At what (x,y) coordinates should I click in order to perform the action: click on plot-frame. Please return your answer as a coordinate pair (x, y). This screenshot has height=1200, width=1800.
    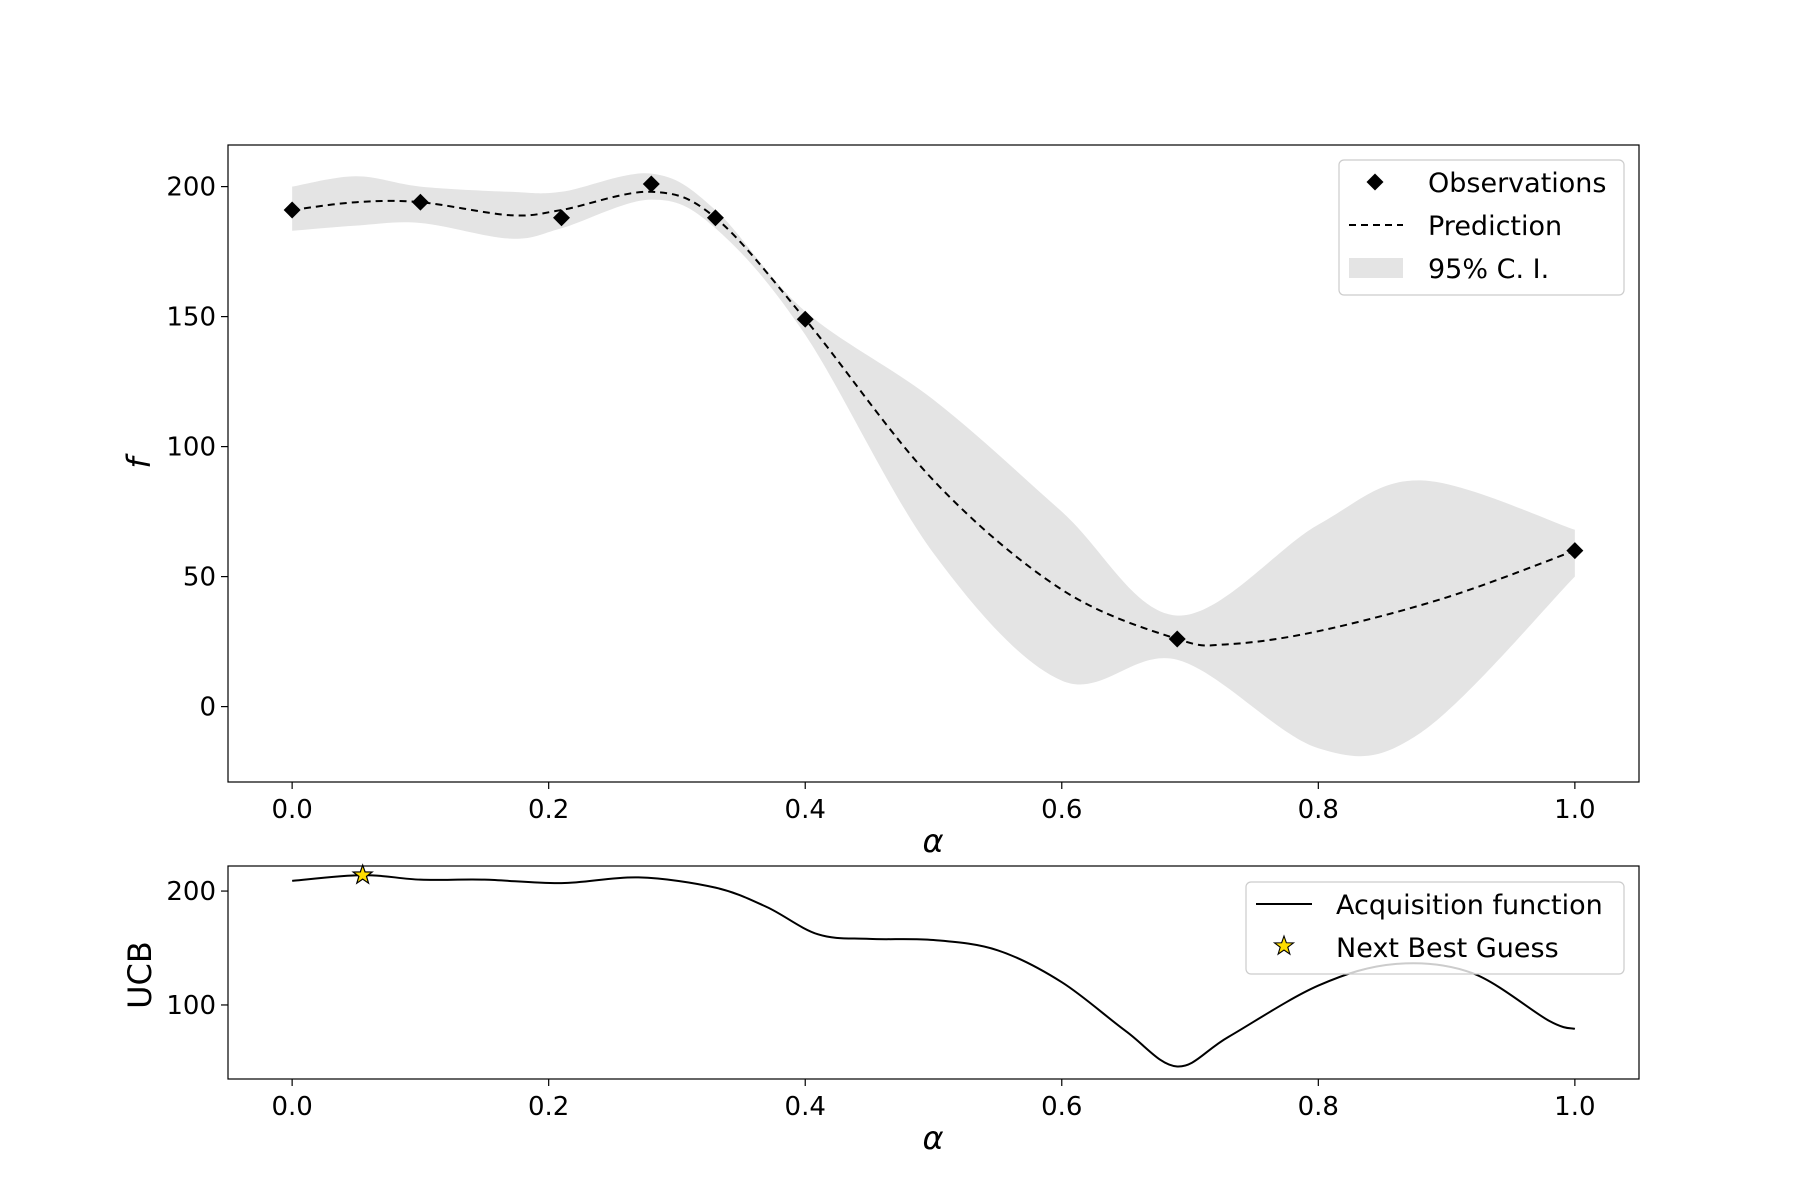
    Looking at the image, I should click on (933, 972).